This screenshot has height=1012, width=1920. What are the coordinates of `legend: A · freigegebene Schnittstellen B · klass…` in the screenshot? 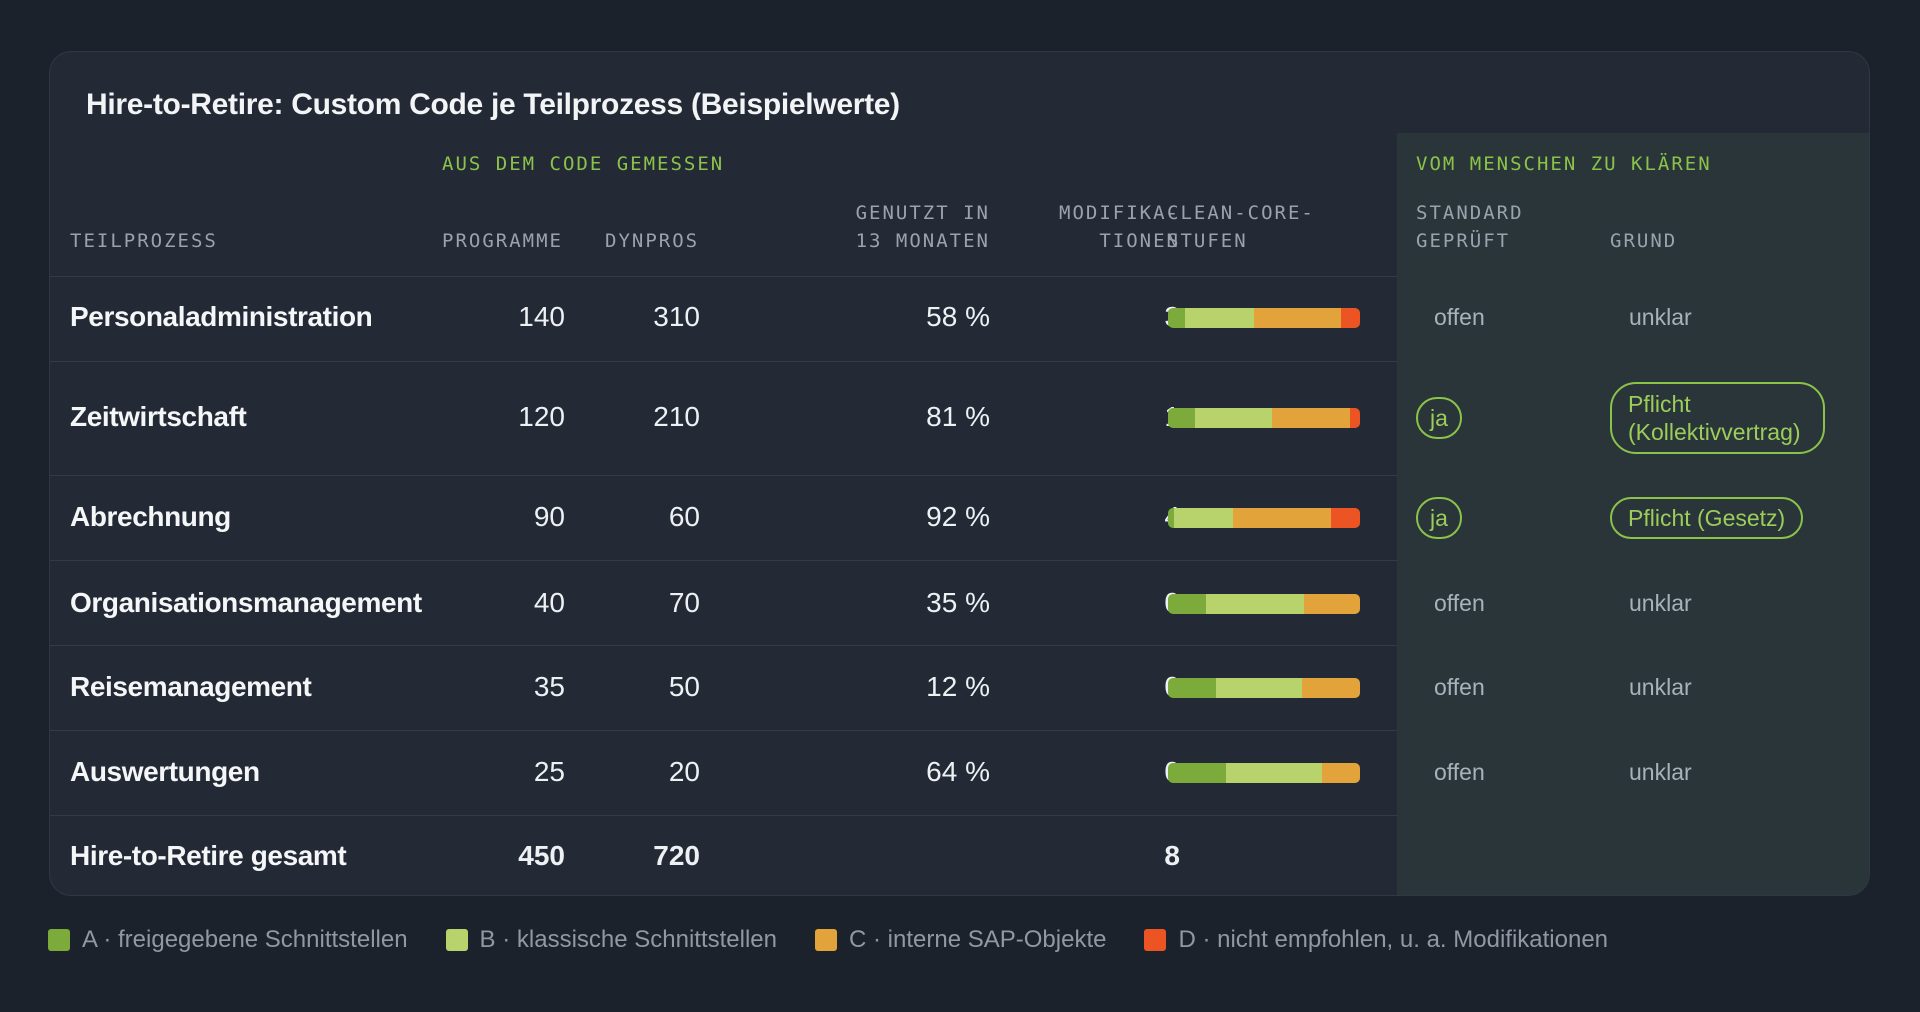 It's located at (847, 940).